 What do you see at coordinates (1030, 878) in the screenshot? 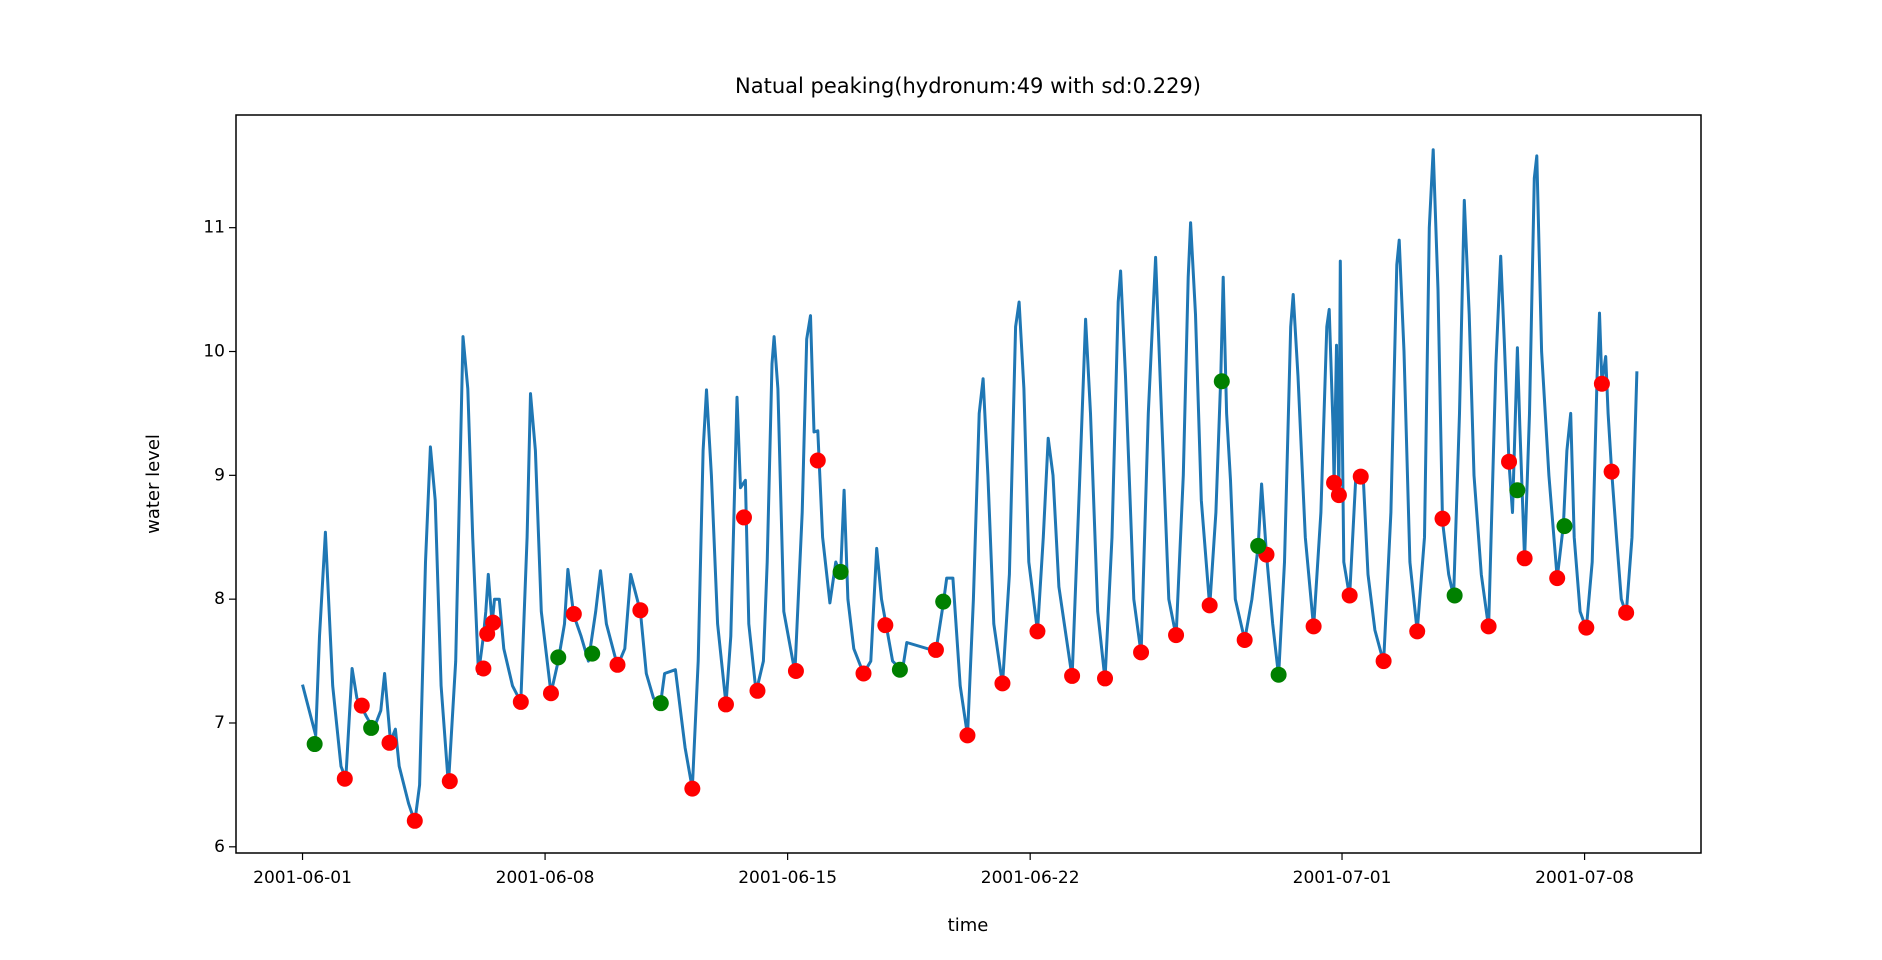
I see `x-tick-label: 2001-06-22` at bounding box center [1030, 878].